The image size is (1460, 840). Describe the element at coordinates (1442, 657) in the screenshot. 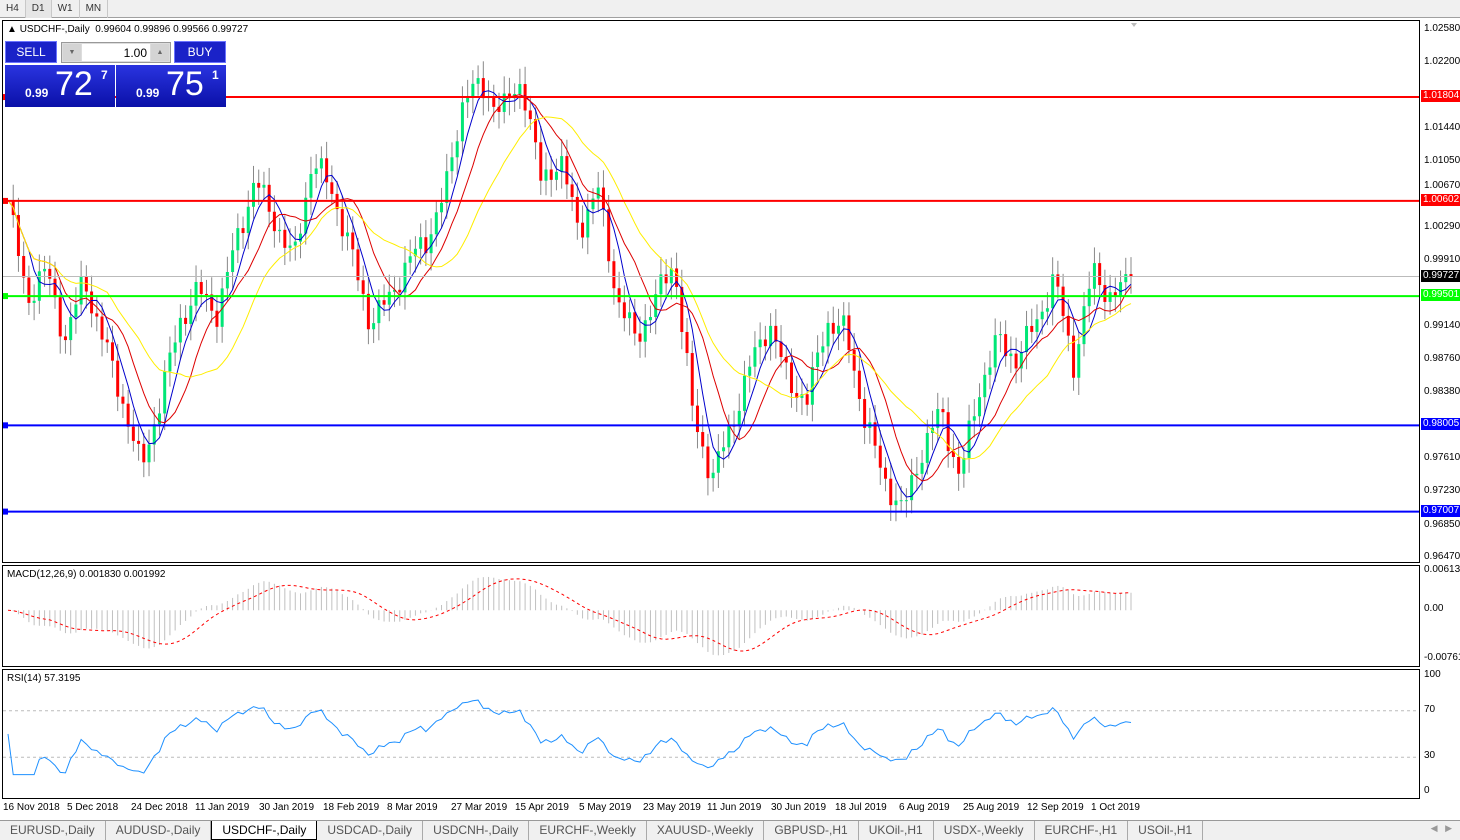

I see `macd-axis-label: -0.007612` at that location.